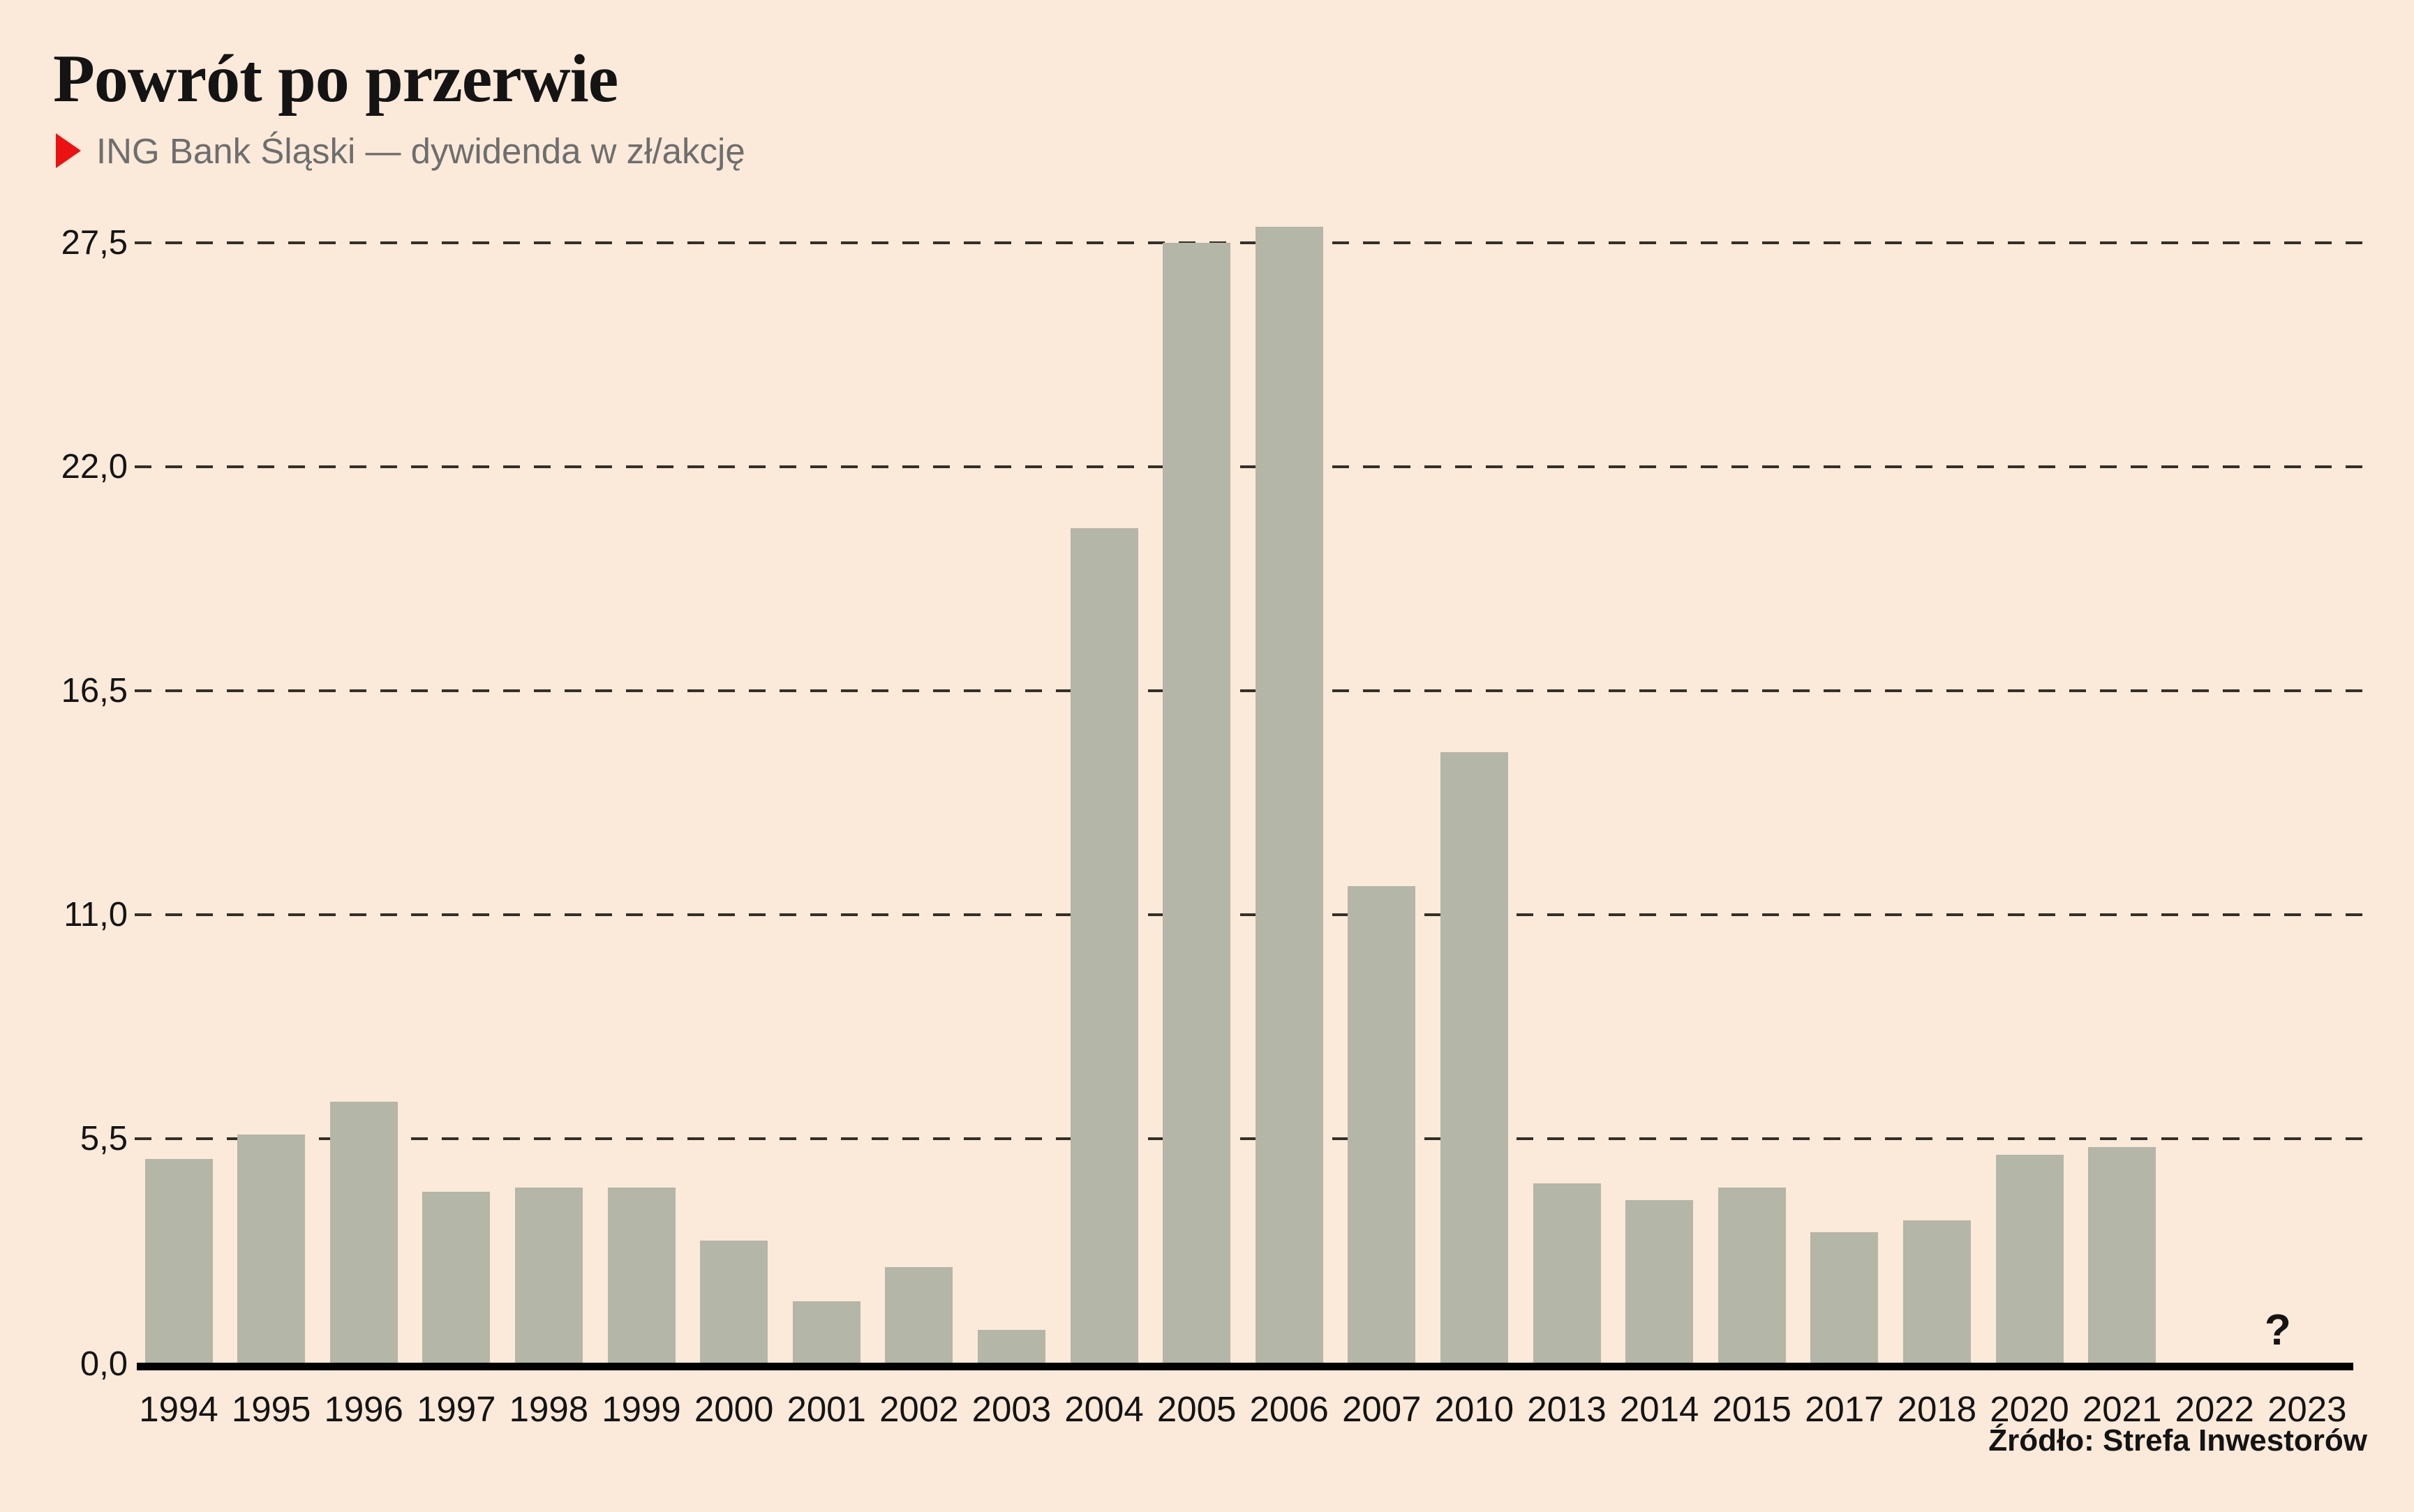 Image resolution: width=2414 pixels, height=1512 pixels. What do you see at coordinates (96, 915) in the screenshot?
I see `y-axis-tick-label: 11,0` at bounding box center [96, 915].